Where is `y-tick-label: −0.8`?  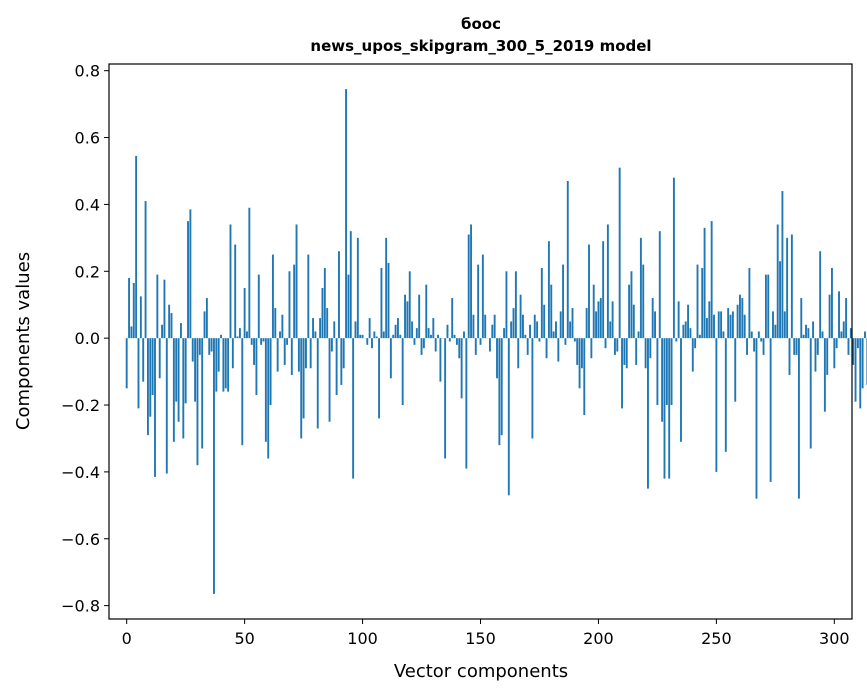
y-tick-label: −0.8 is located at coordinates (80, 606).